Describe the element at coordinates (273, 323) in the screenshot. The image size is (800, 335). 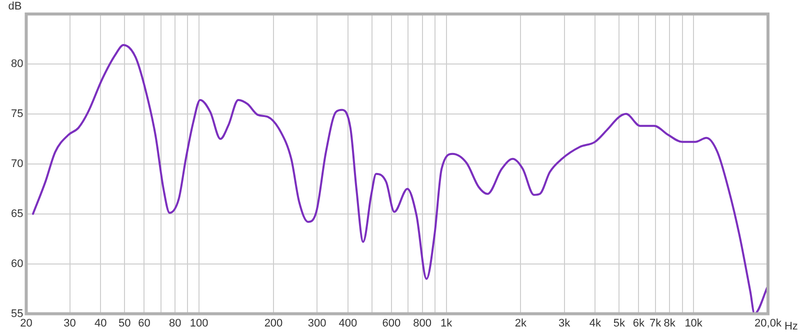
I see `x-tick-label: 200` at that location.